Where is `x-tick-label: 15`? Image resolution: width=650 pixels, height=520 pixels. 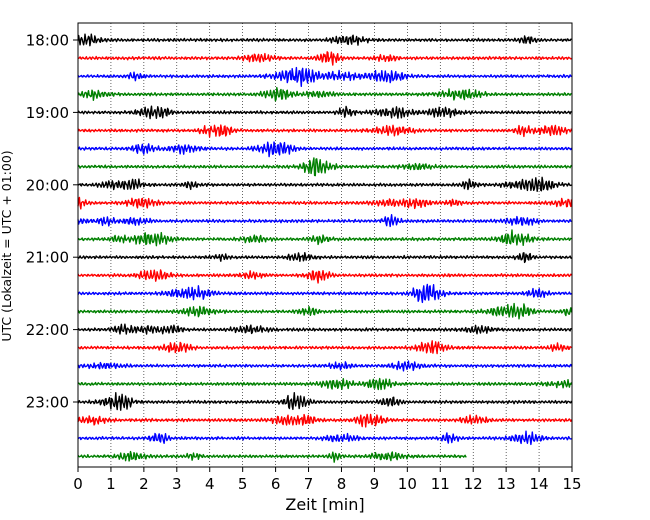
x-tick-label: 15 is located at coordinates (571, 484).